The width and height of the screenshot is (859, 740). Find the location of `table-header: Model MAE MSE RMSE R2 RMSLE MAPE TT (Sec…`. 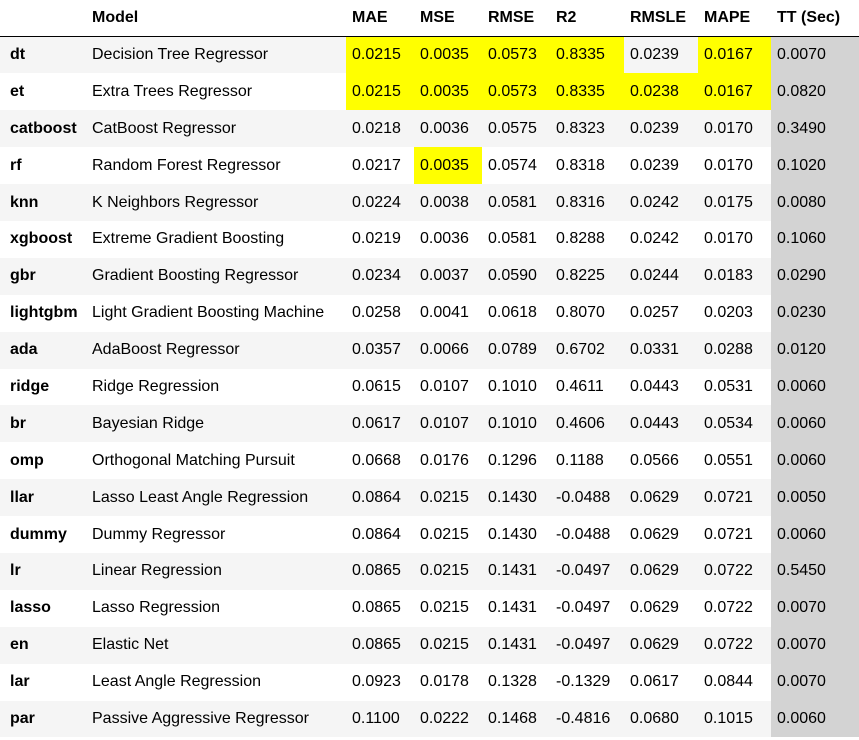

table-header: Model MAE MSE RMSE R2 RMSLE MAPE TT (Sec… is located at coordinates (429, 18).